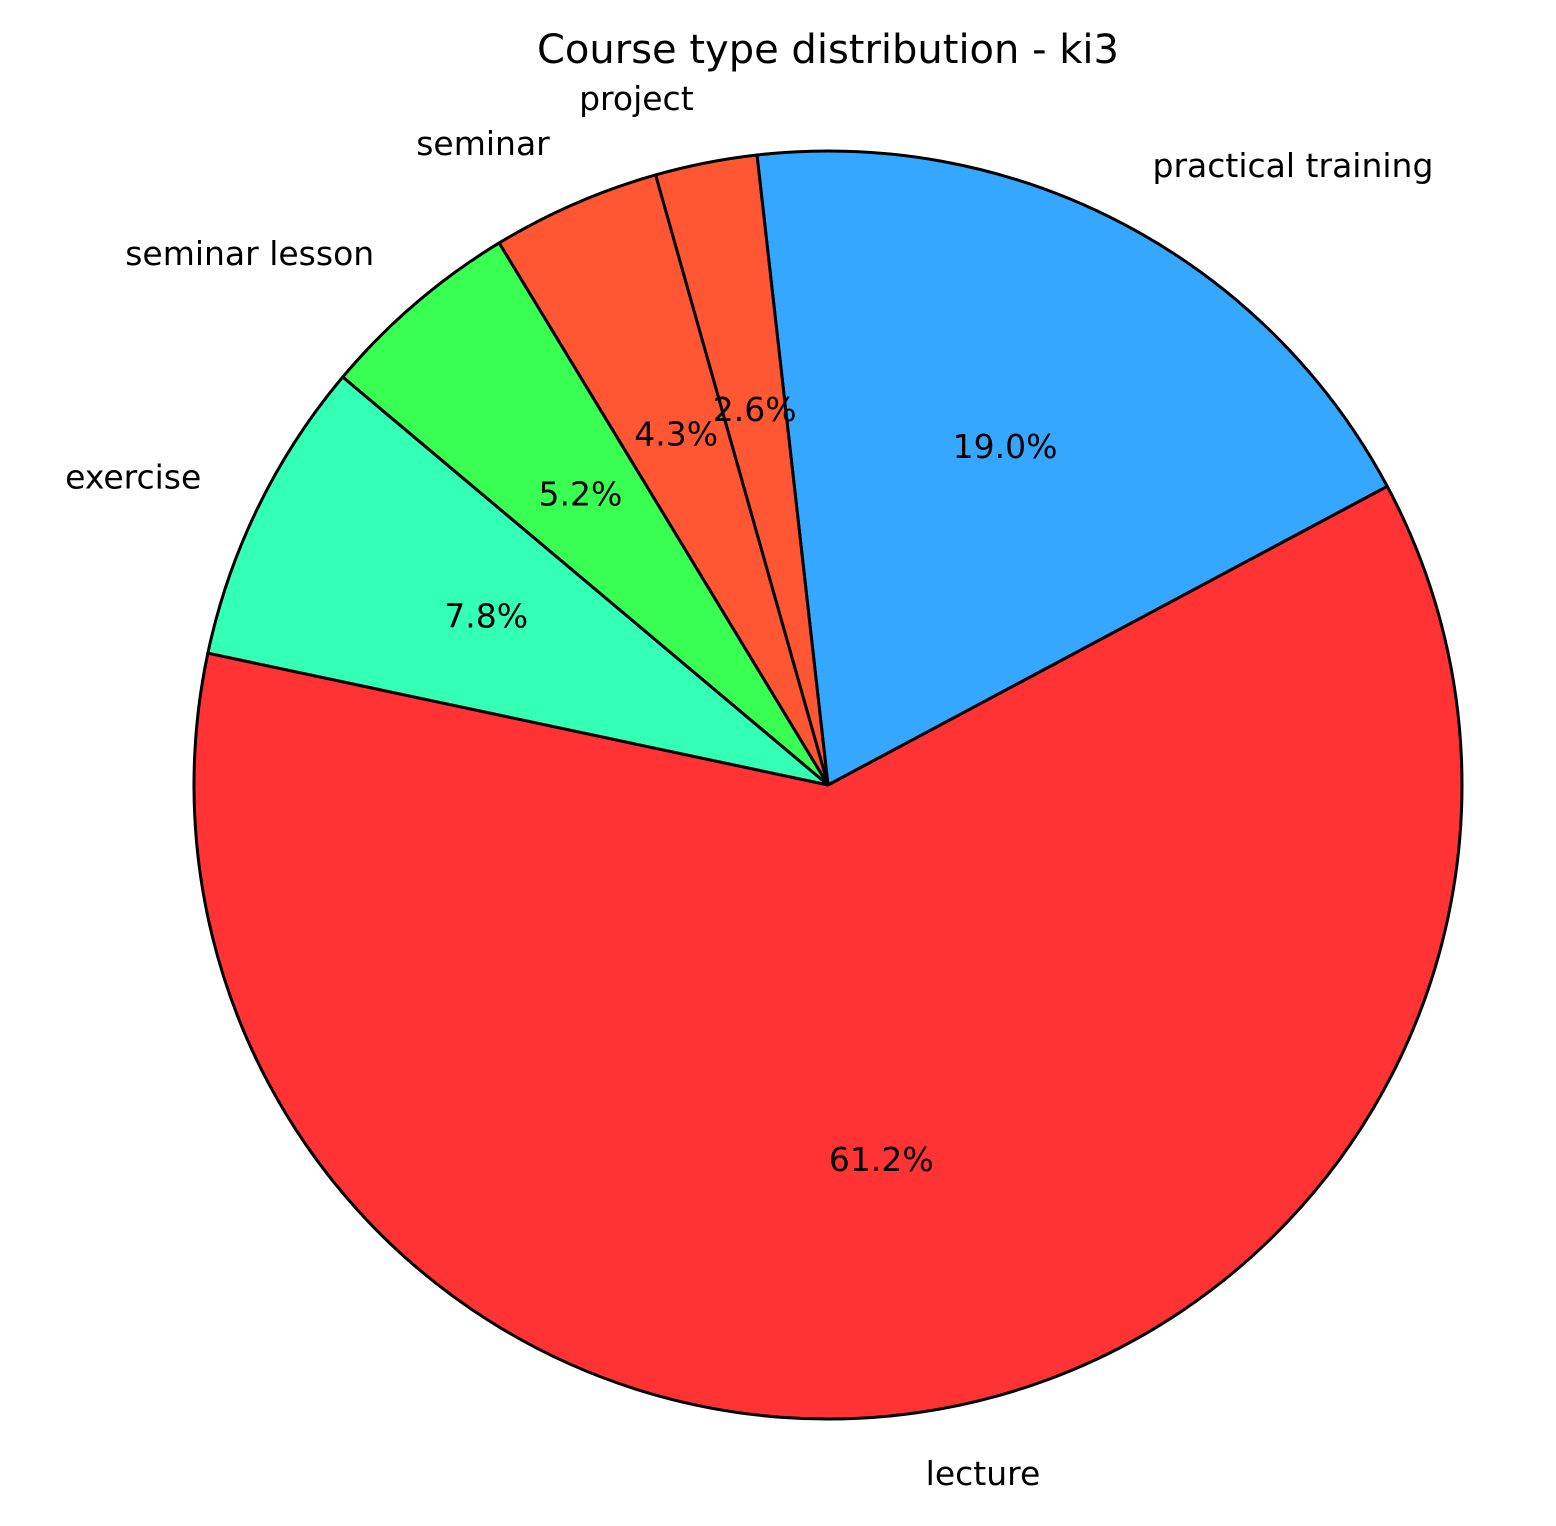 Image resolution: width=1556 pixels, height=1526 pixels. What do you see at coordinates (881, 1159) in the screenshot?
I see `value-label: 61.2%` at bounding box center [881, 1159].